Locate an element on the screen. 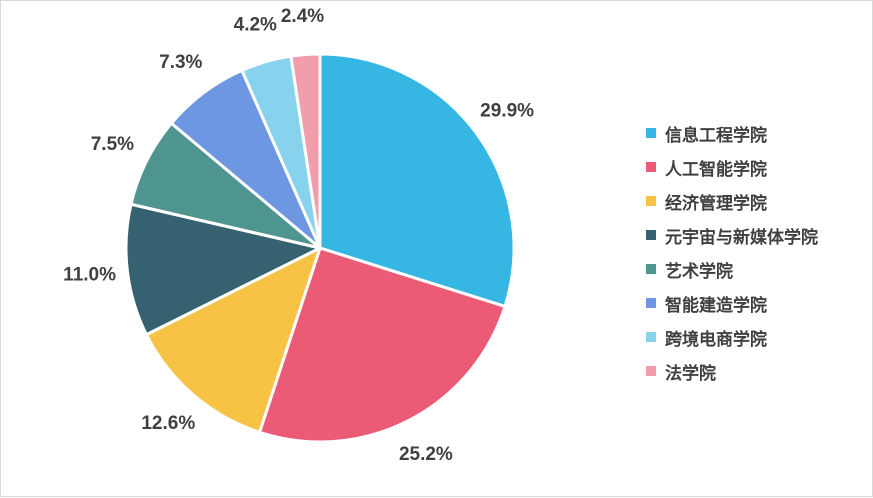  legend-item: 跨境电商学院 is located at coordinates (732, 337).